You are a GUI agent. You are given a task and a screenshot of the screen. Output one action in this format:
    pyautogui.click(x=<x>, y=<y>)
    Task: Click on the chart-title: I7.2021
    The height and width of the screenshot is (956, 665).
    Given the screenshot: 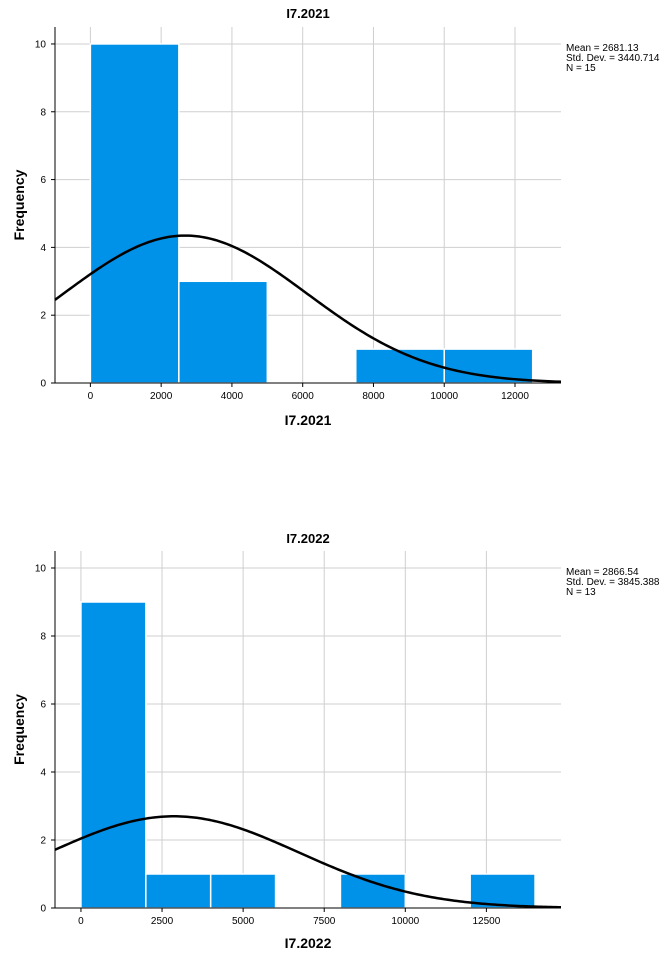 What is the action you would take?
    pyautogui.click(x=307, y=13)
    